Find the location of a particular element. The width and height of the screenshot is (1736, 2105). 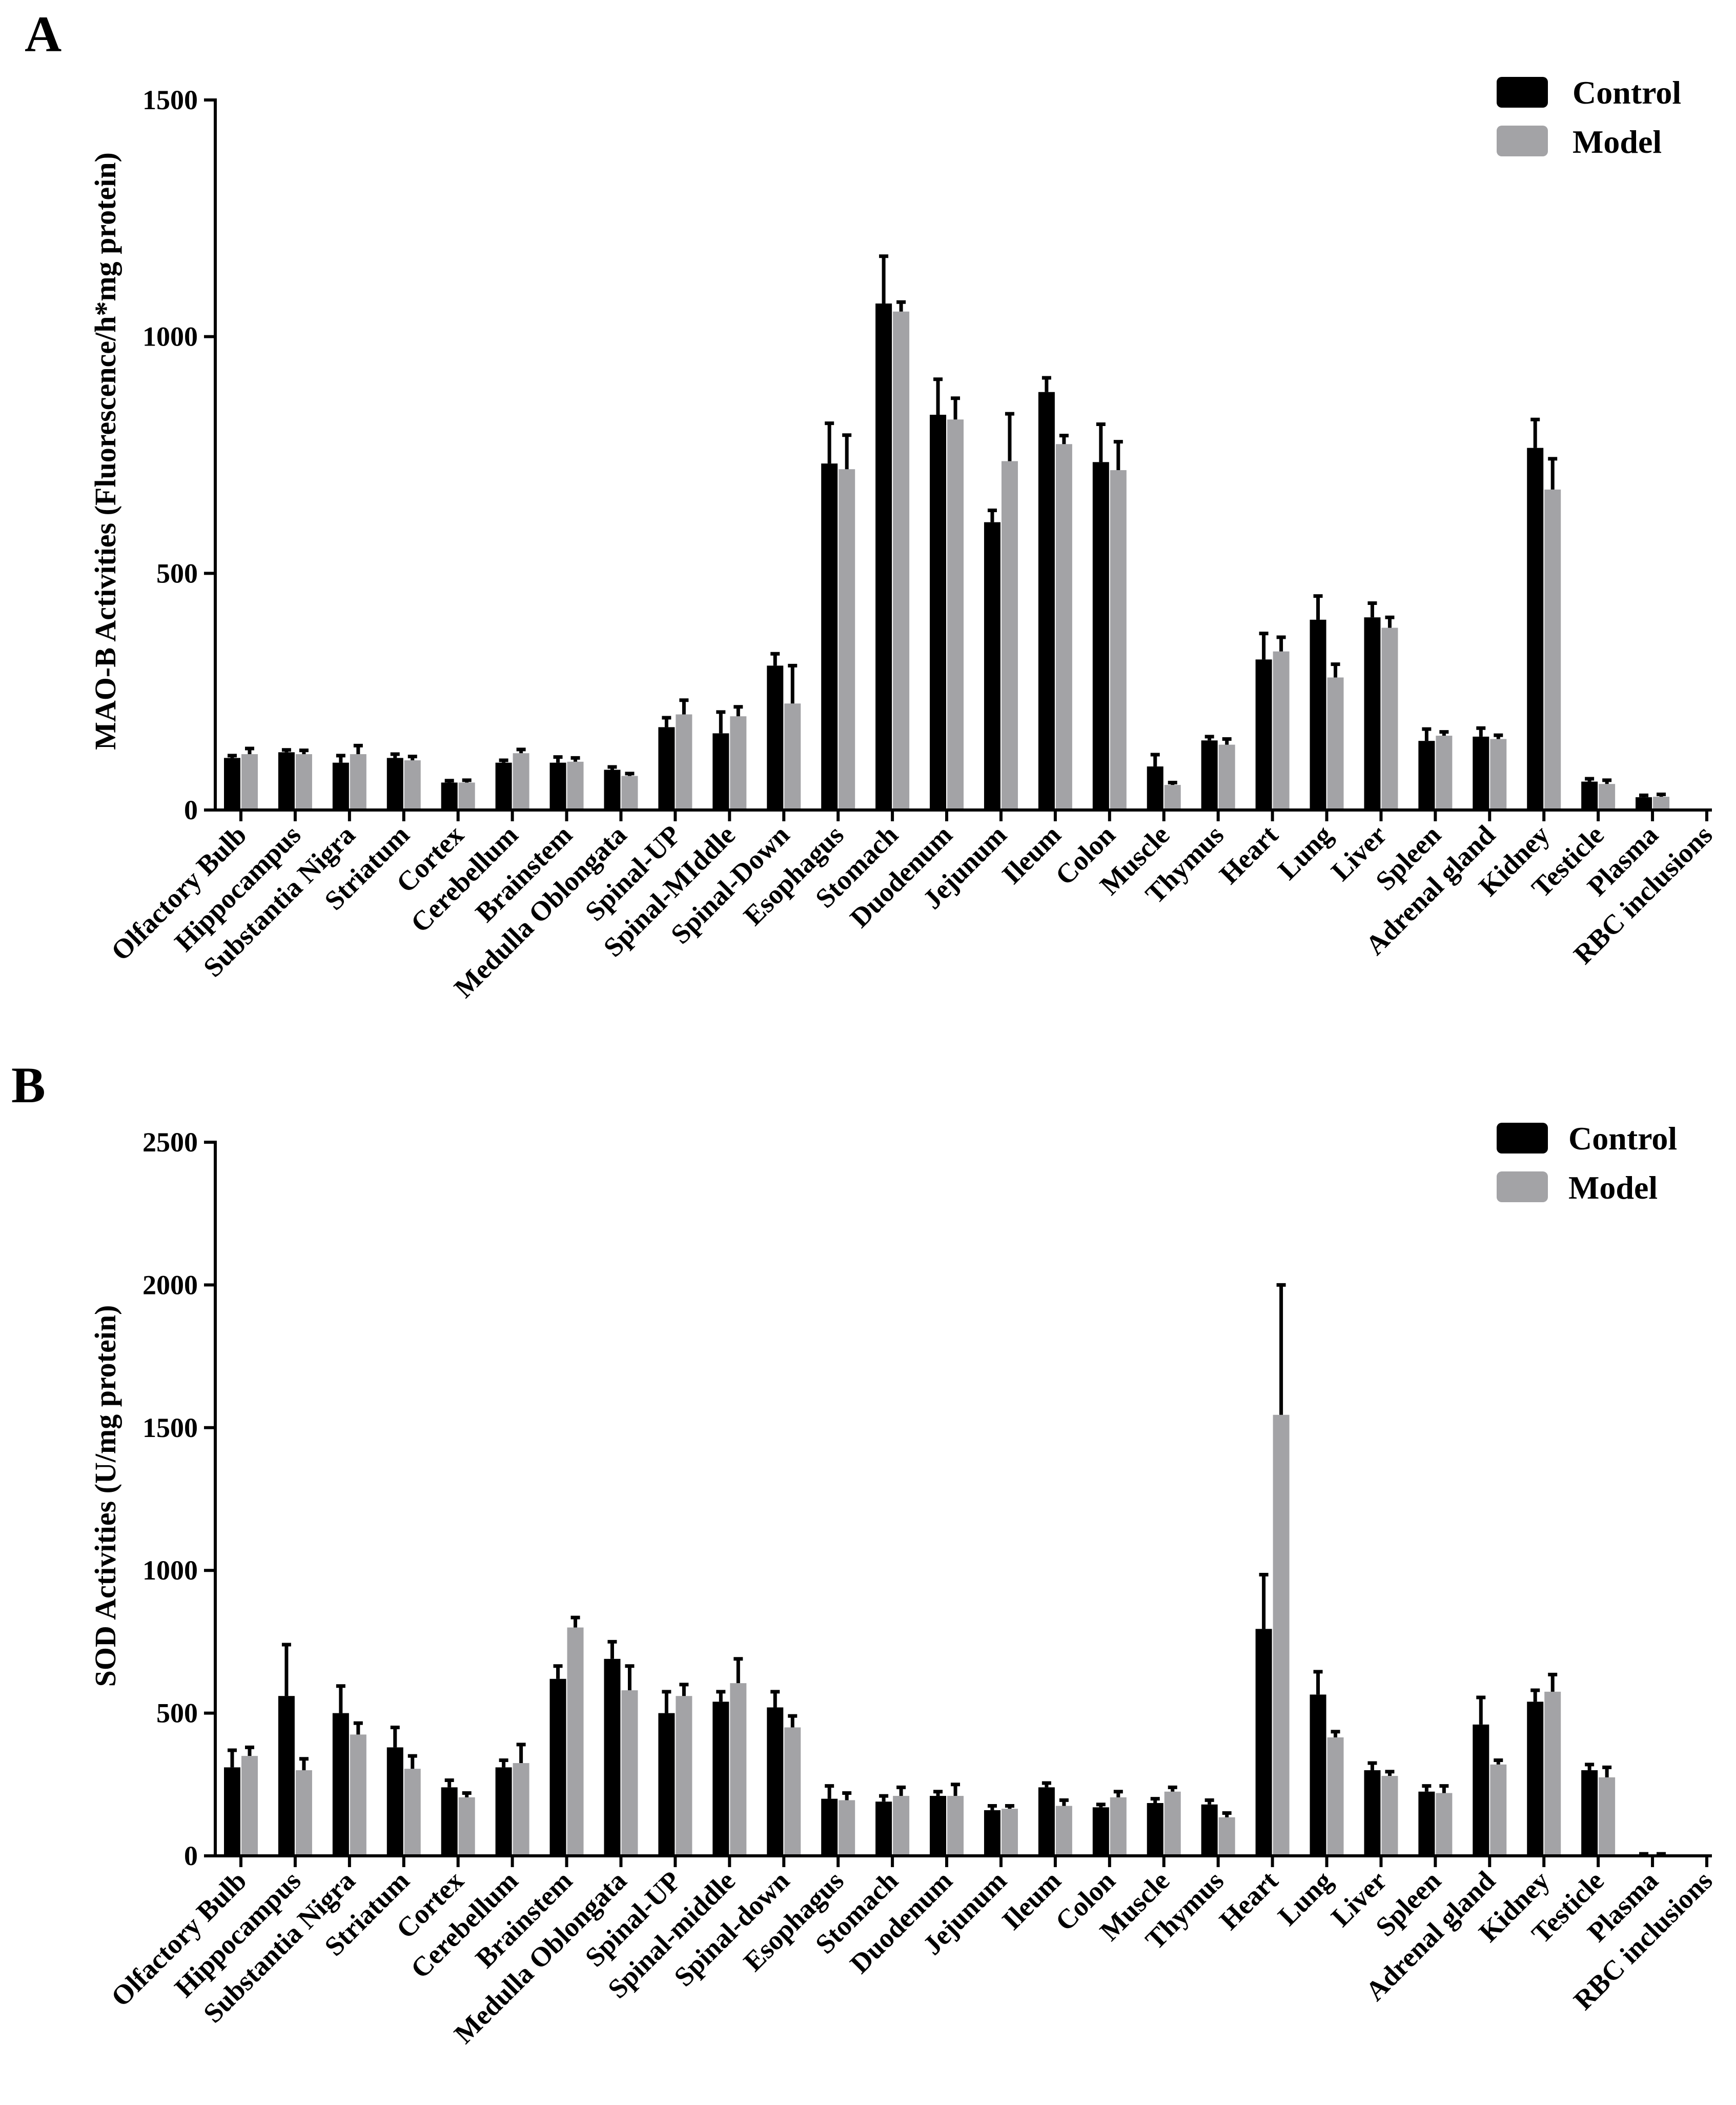

panel-a-bar-control-thymus is located at coordinates (1210, 775).